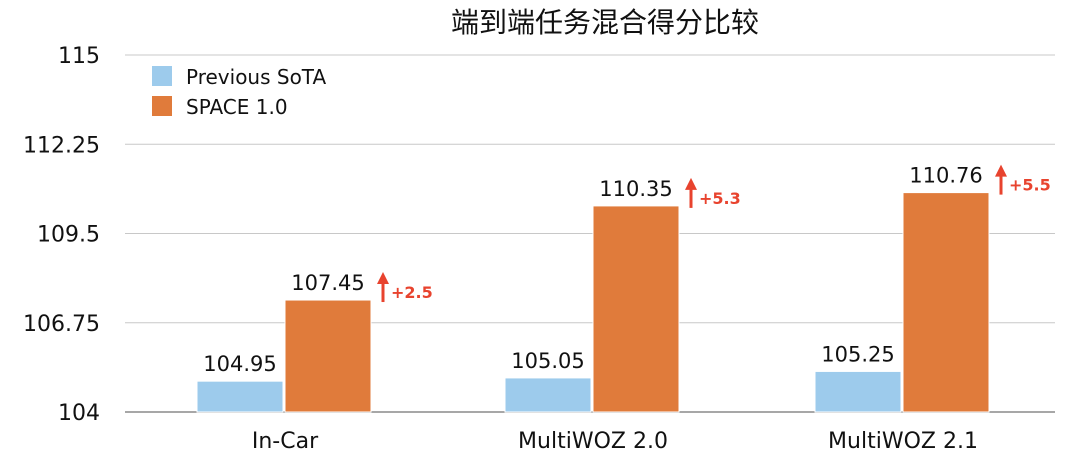 The height and width of the screenshot is (462, 1080). What do you see at coordinates (162, 76) in the screenshot?
I see `legend-swatch-previous-sota` at bounding box center [162, 76].